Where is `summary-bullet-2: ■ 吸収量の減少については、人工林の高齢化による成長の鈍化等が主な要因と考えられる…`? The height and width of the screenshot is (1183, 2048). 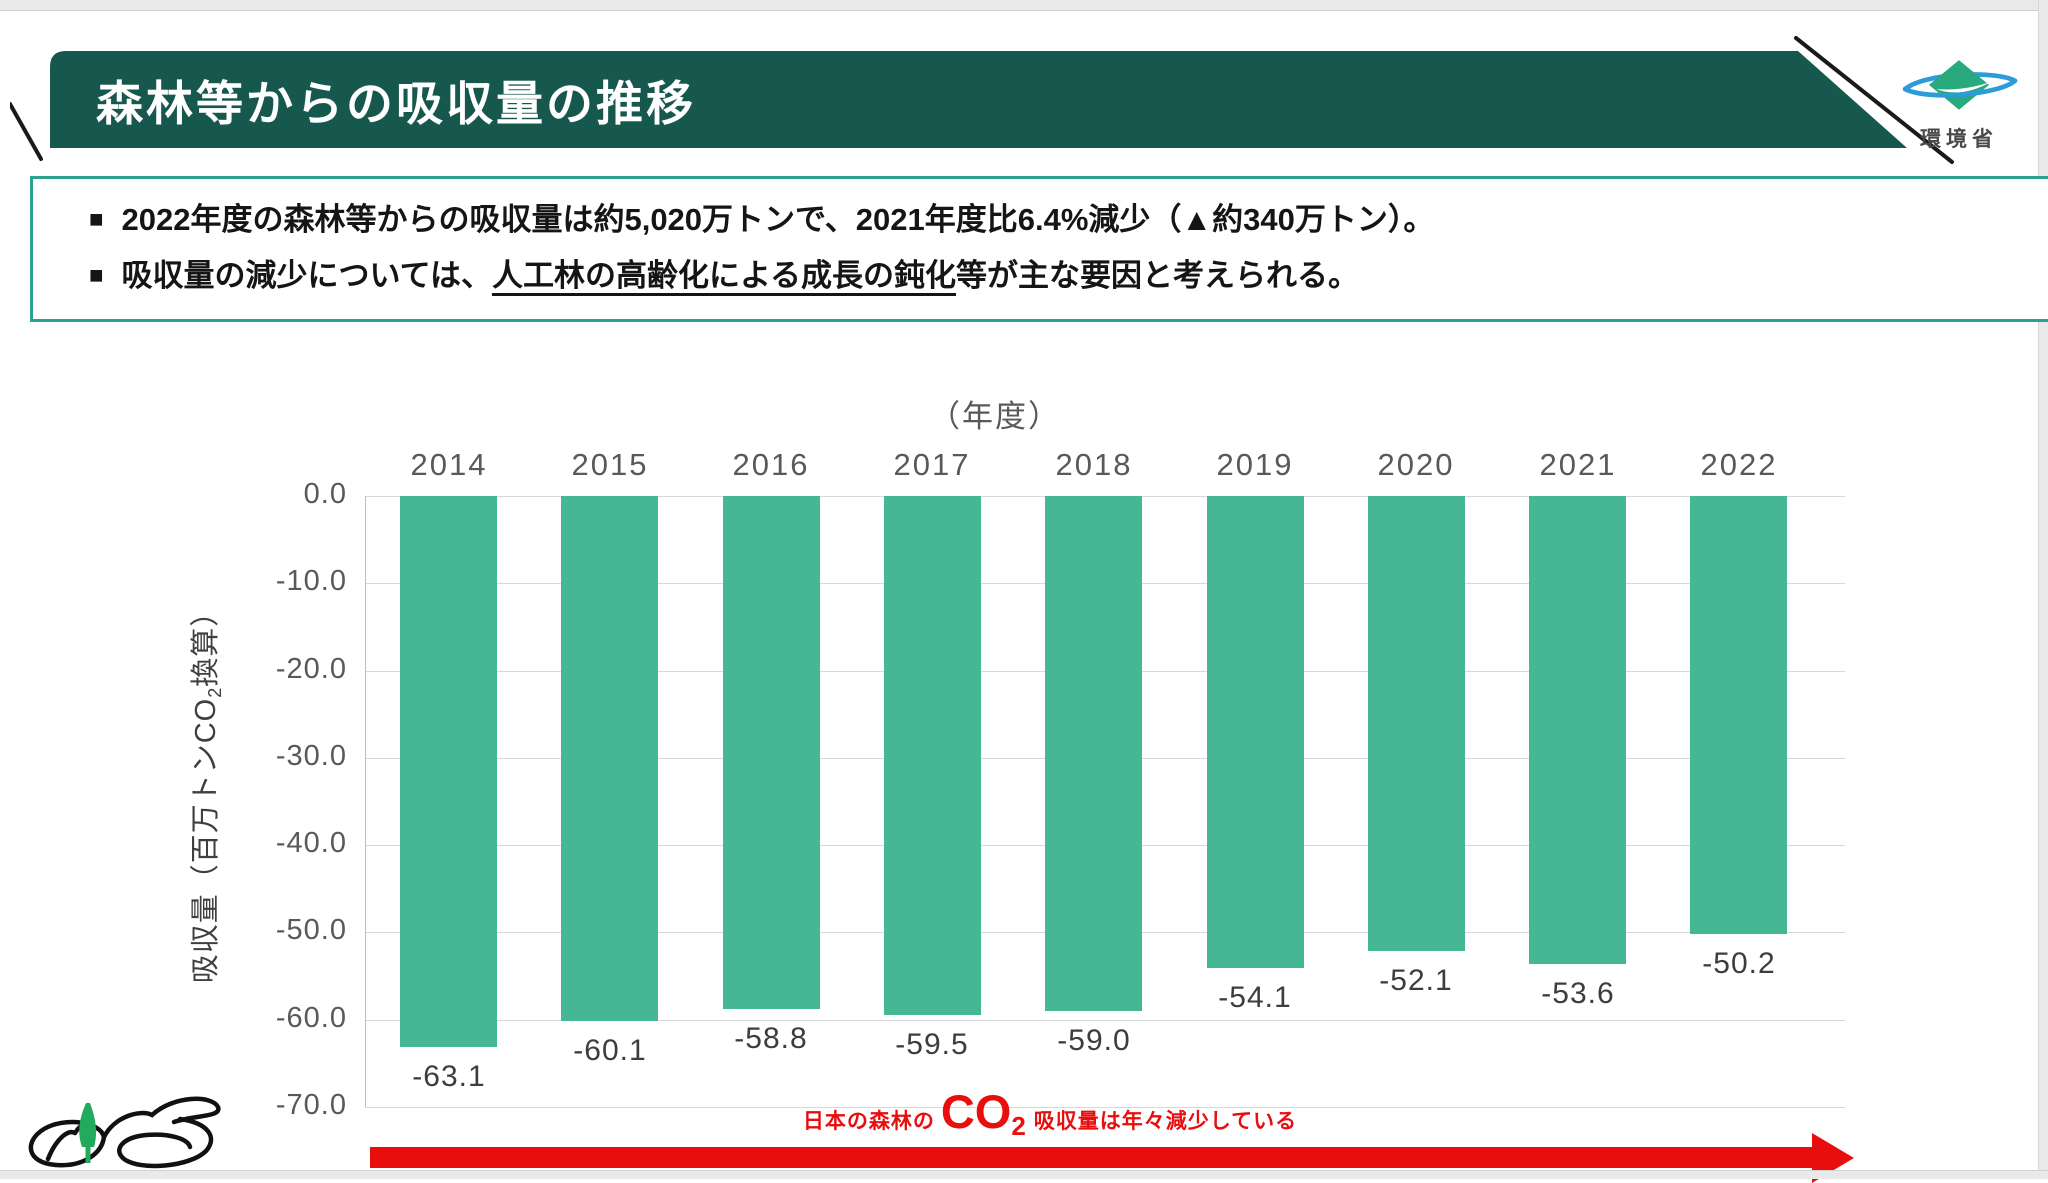
summary-bullet-2: ■ 吸収量の減少については、人工林の高齢化による成長の鈍化等が主な要因と考えられる… is located at coordinates (1068, 277).